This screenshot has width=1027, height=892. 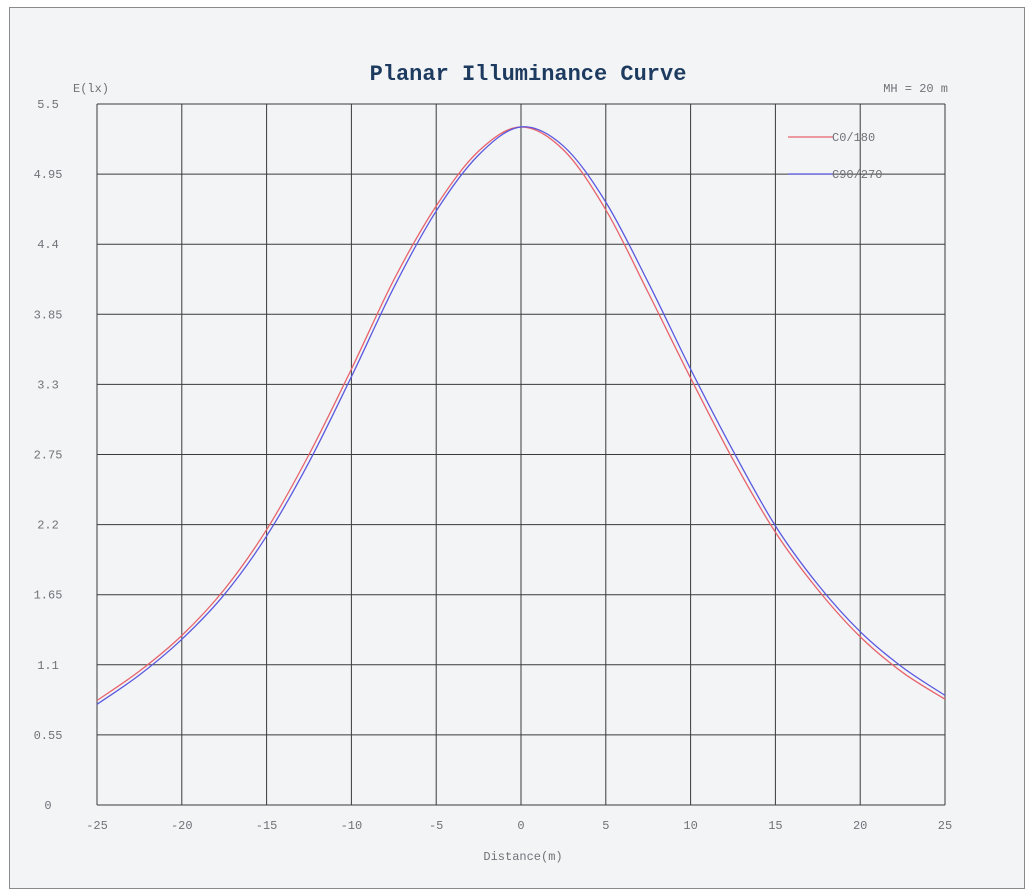 I want to click on y-tick-label: 4.95, so click(x=48, y=175).